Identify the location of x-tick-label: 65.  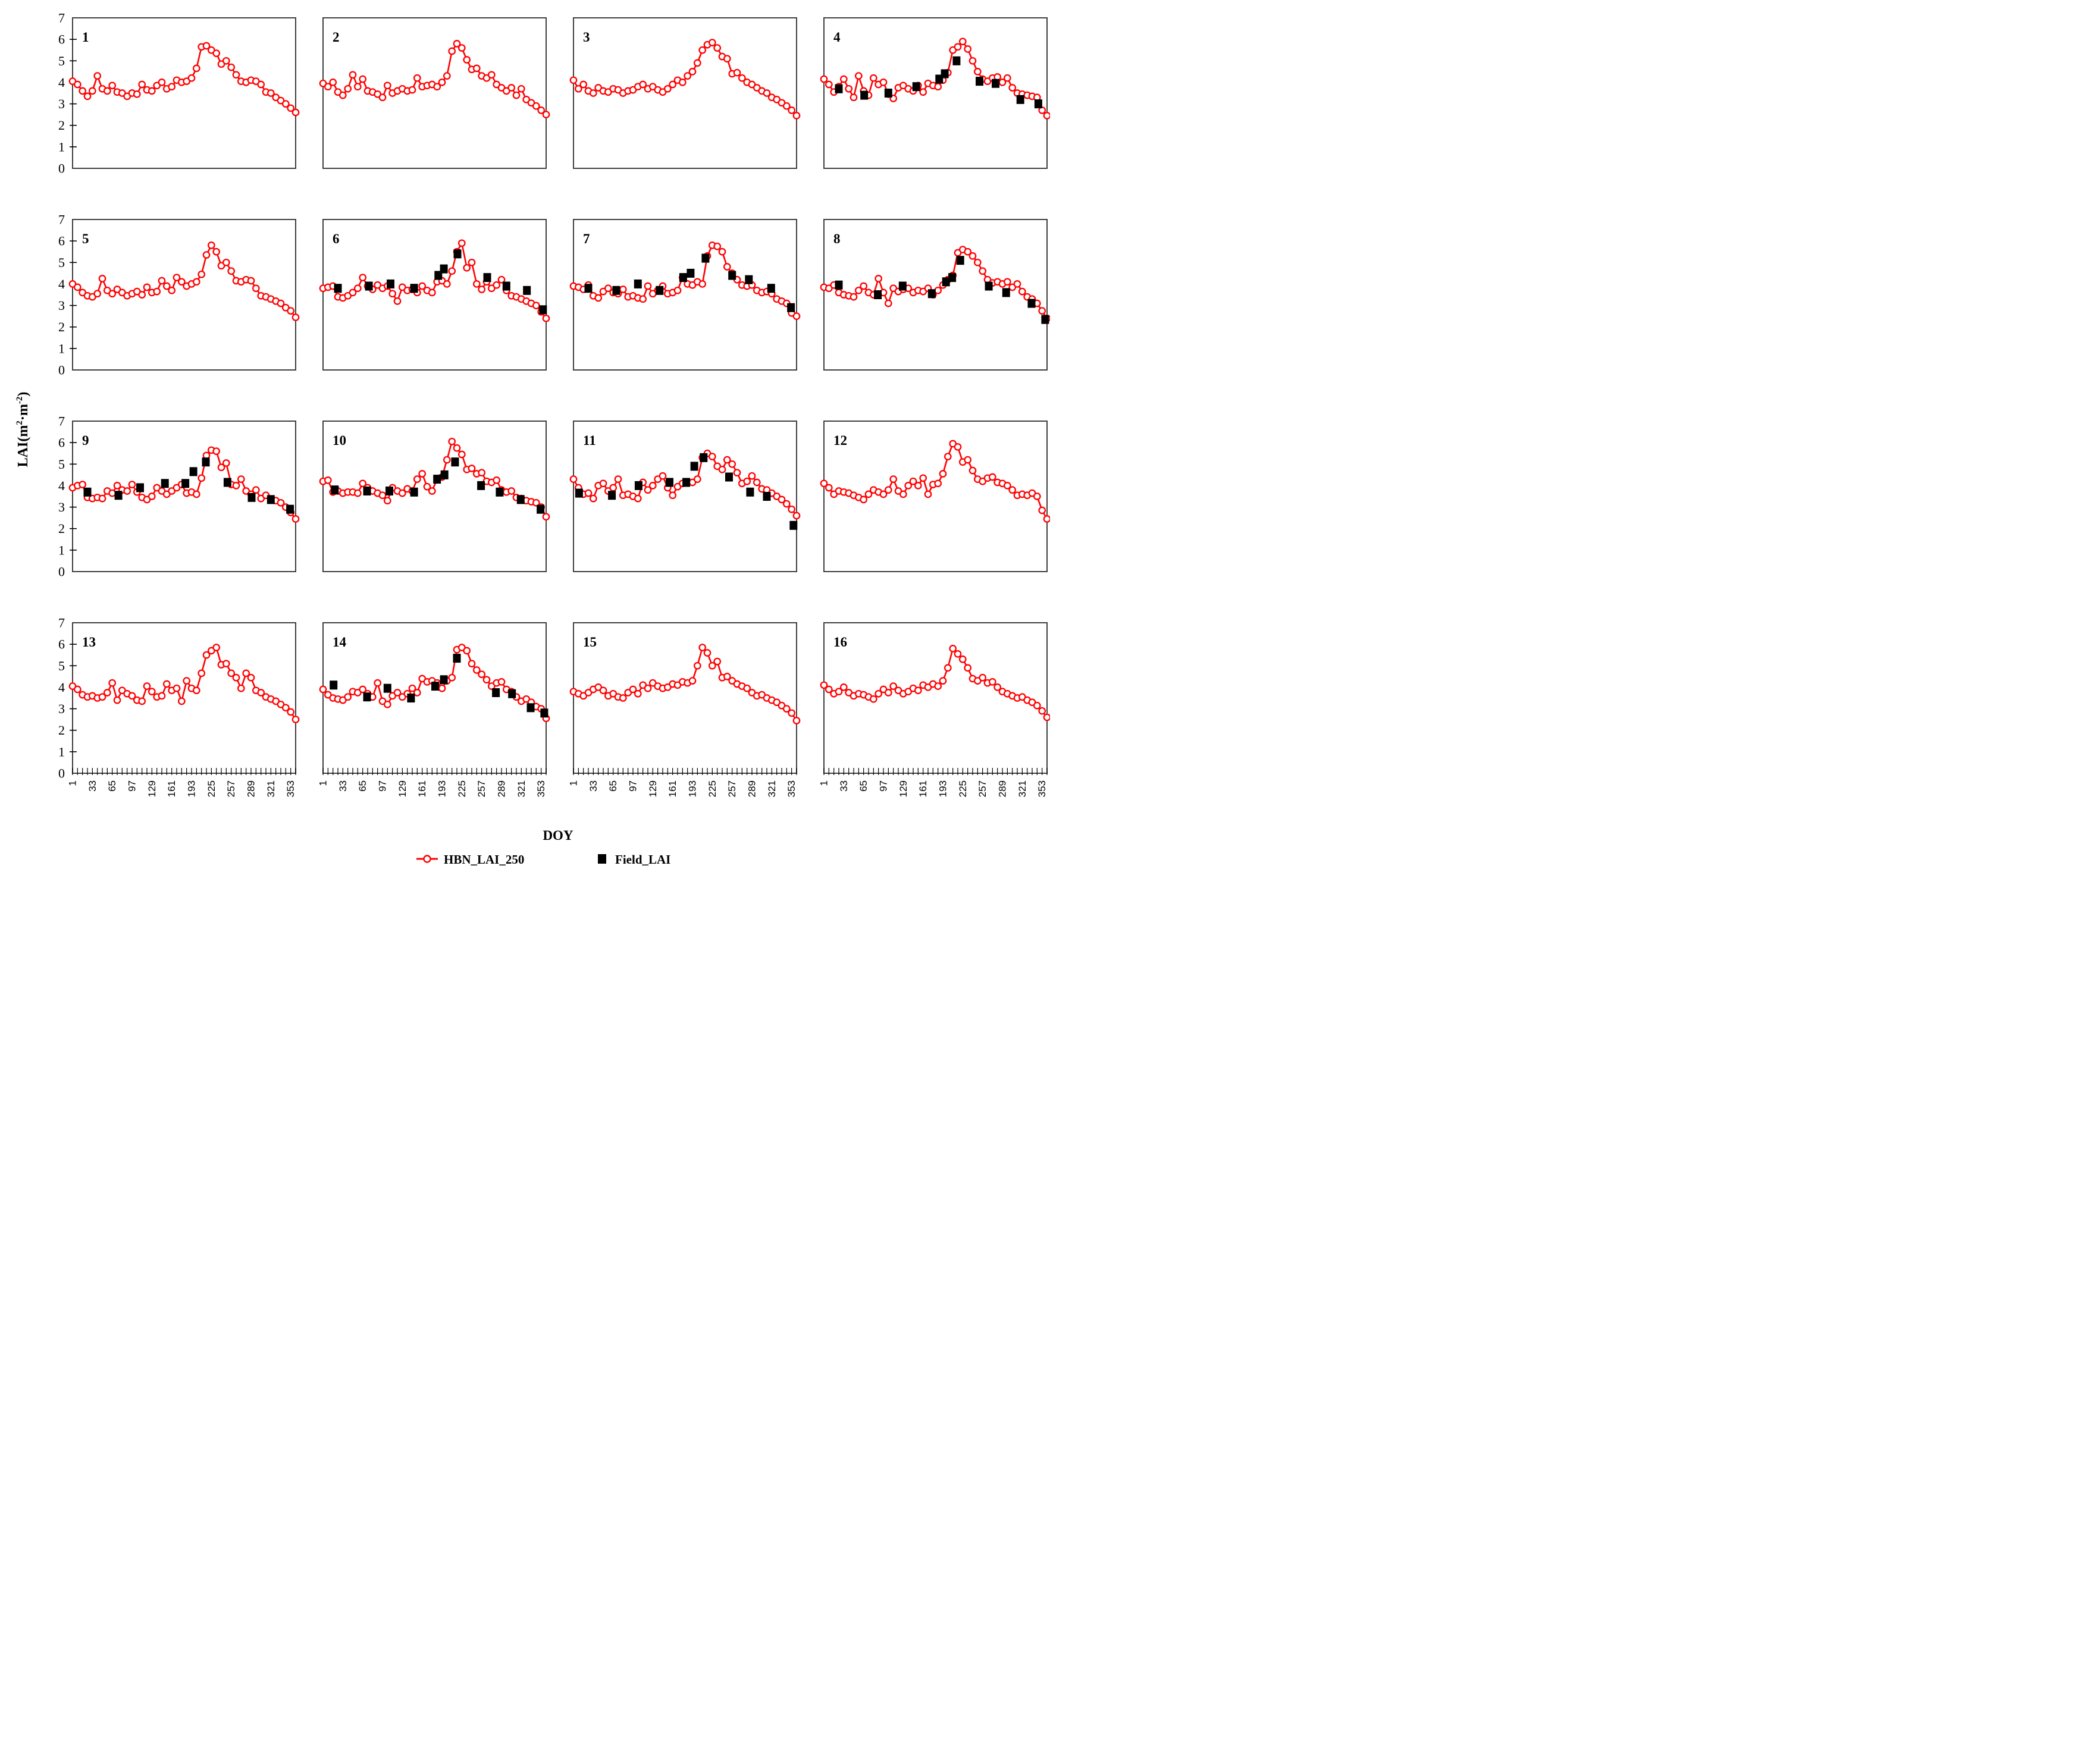
(863, 786).